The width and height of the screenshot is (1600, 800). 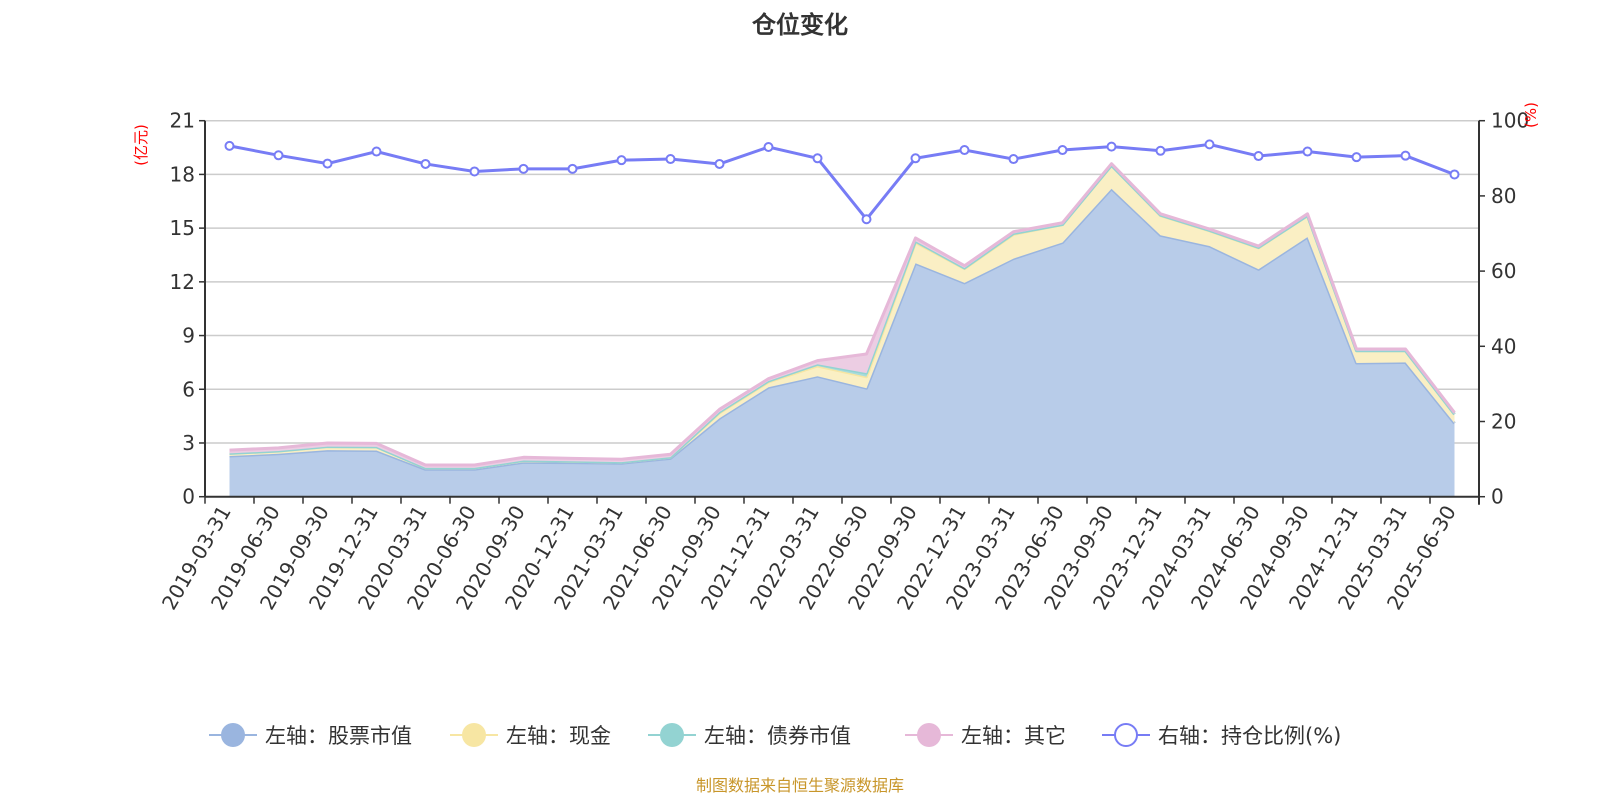 I want to click on legend-label: 左轴：其它, so click(x=1013, y=736).